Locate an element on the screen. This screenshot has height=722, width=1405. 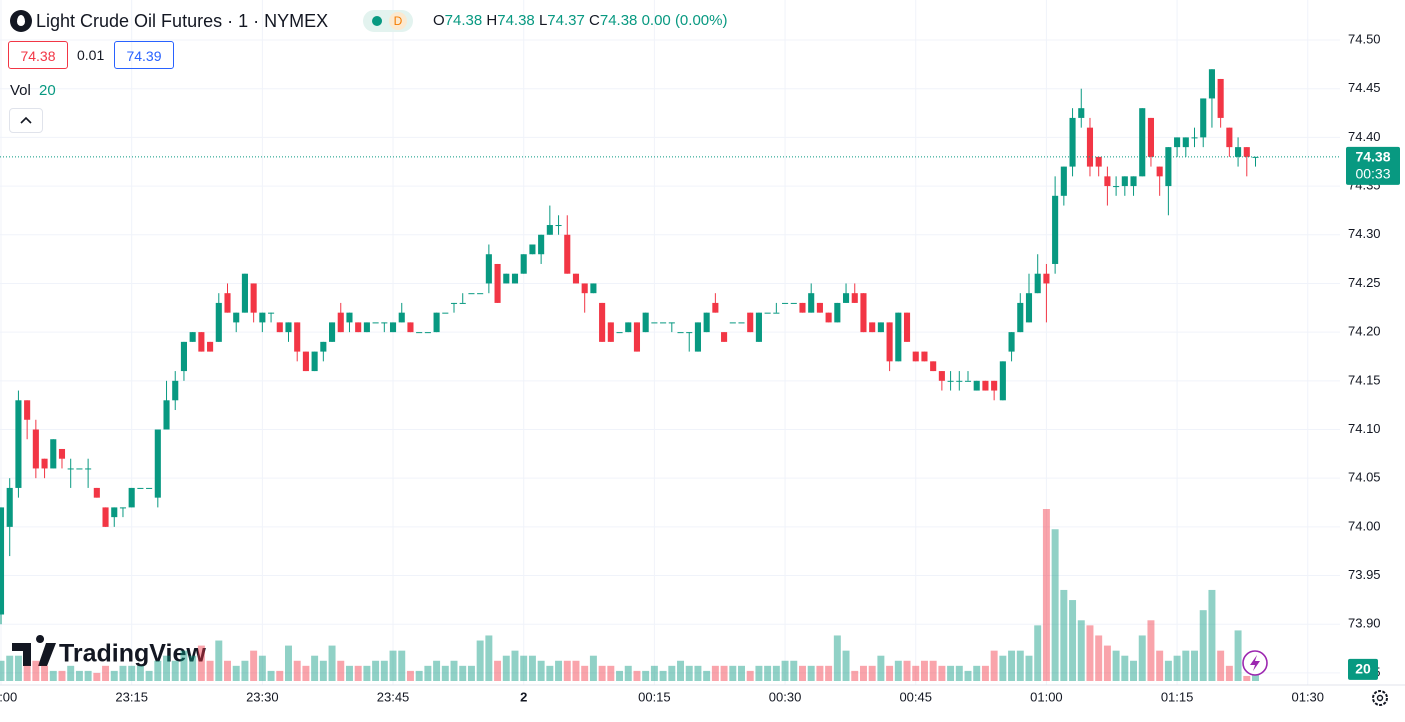
x-tick-label: 00:30 is located at coordinates (785, 696).